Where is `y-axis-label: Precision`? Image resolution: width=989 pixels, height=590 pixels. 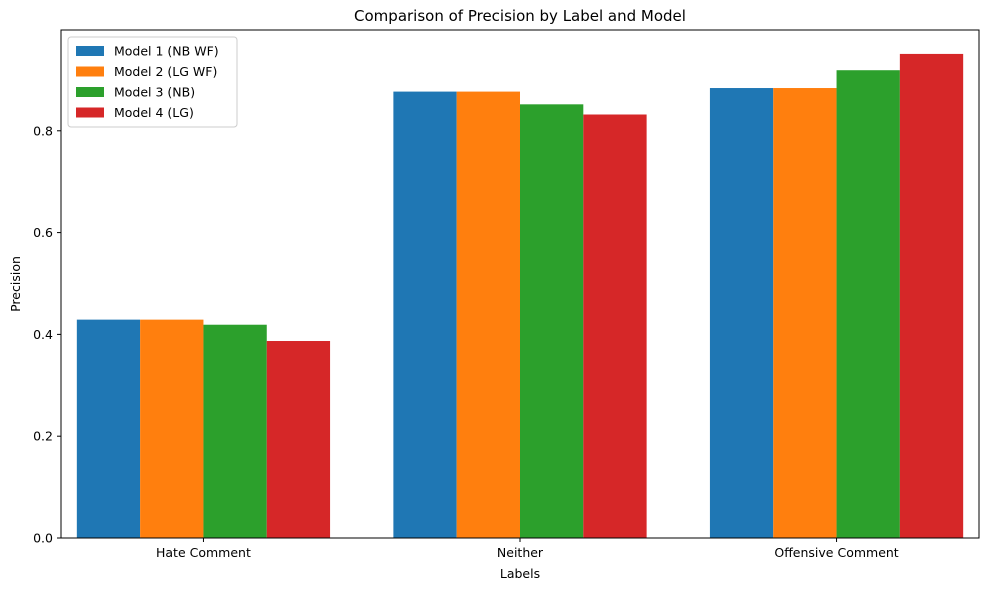
y-axis-label: Precision is located at coordinates (15, 284).